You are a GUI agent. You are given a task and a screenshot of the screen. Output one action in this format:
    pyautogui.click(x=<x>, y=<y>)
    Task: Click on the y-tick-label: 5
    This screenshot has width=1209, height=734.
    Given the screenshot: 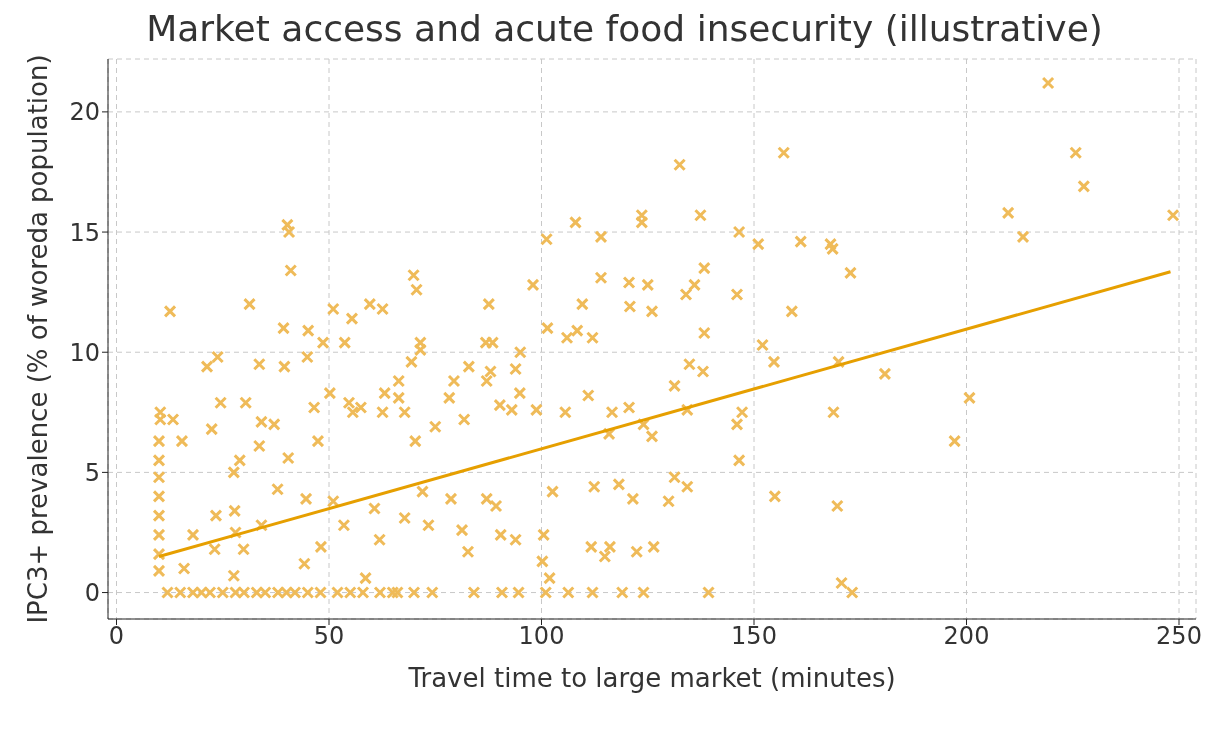 What is the action you would take?
    pyautogui.click(x=92, y=472)
    